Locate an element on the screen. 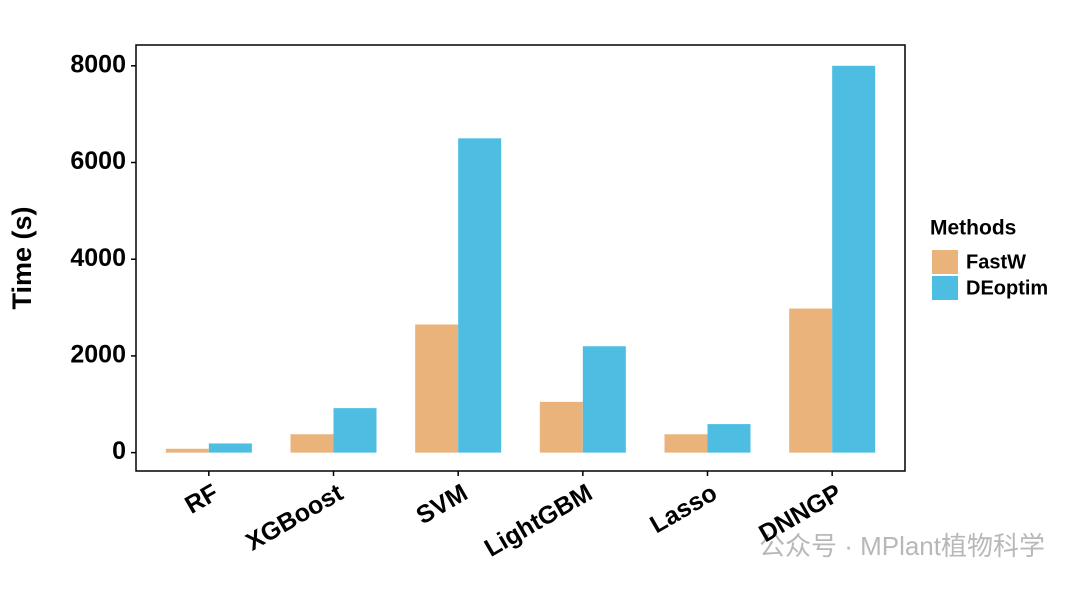 The image size is (1080, 593). legend-label: FastW is located at coordinates (996, 262).